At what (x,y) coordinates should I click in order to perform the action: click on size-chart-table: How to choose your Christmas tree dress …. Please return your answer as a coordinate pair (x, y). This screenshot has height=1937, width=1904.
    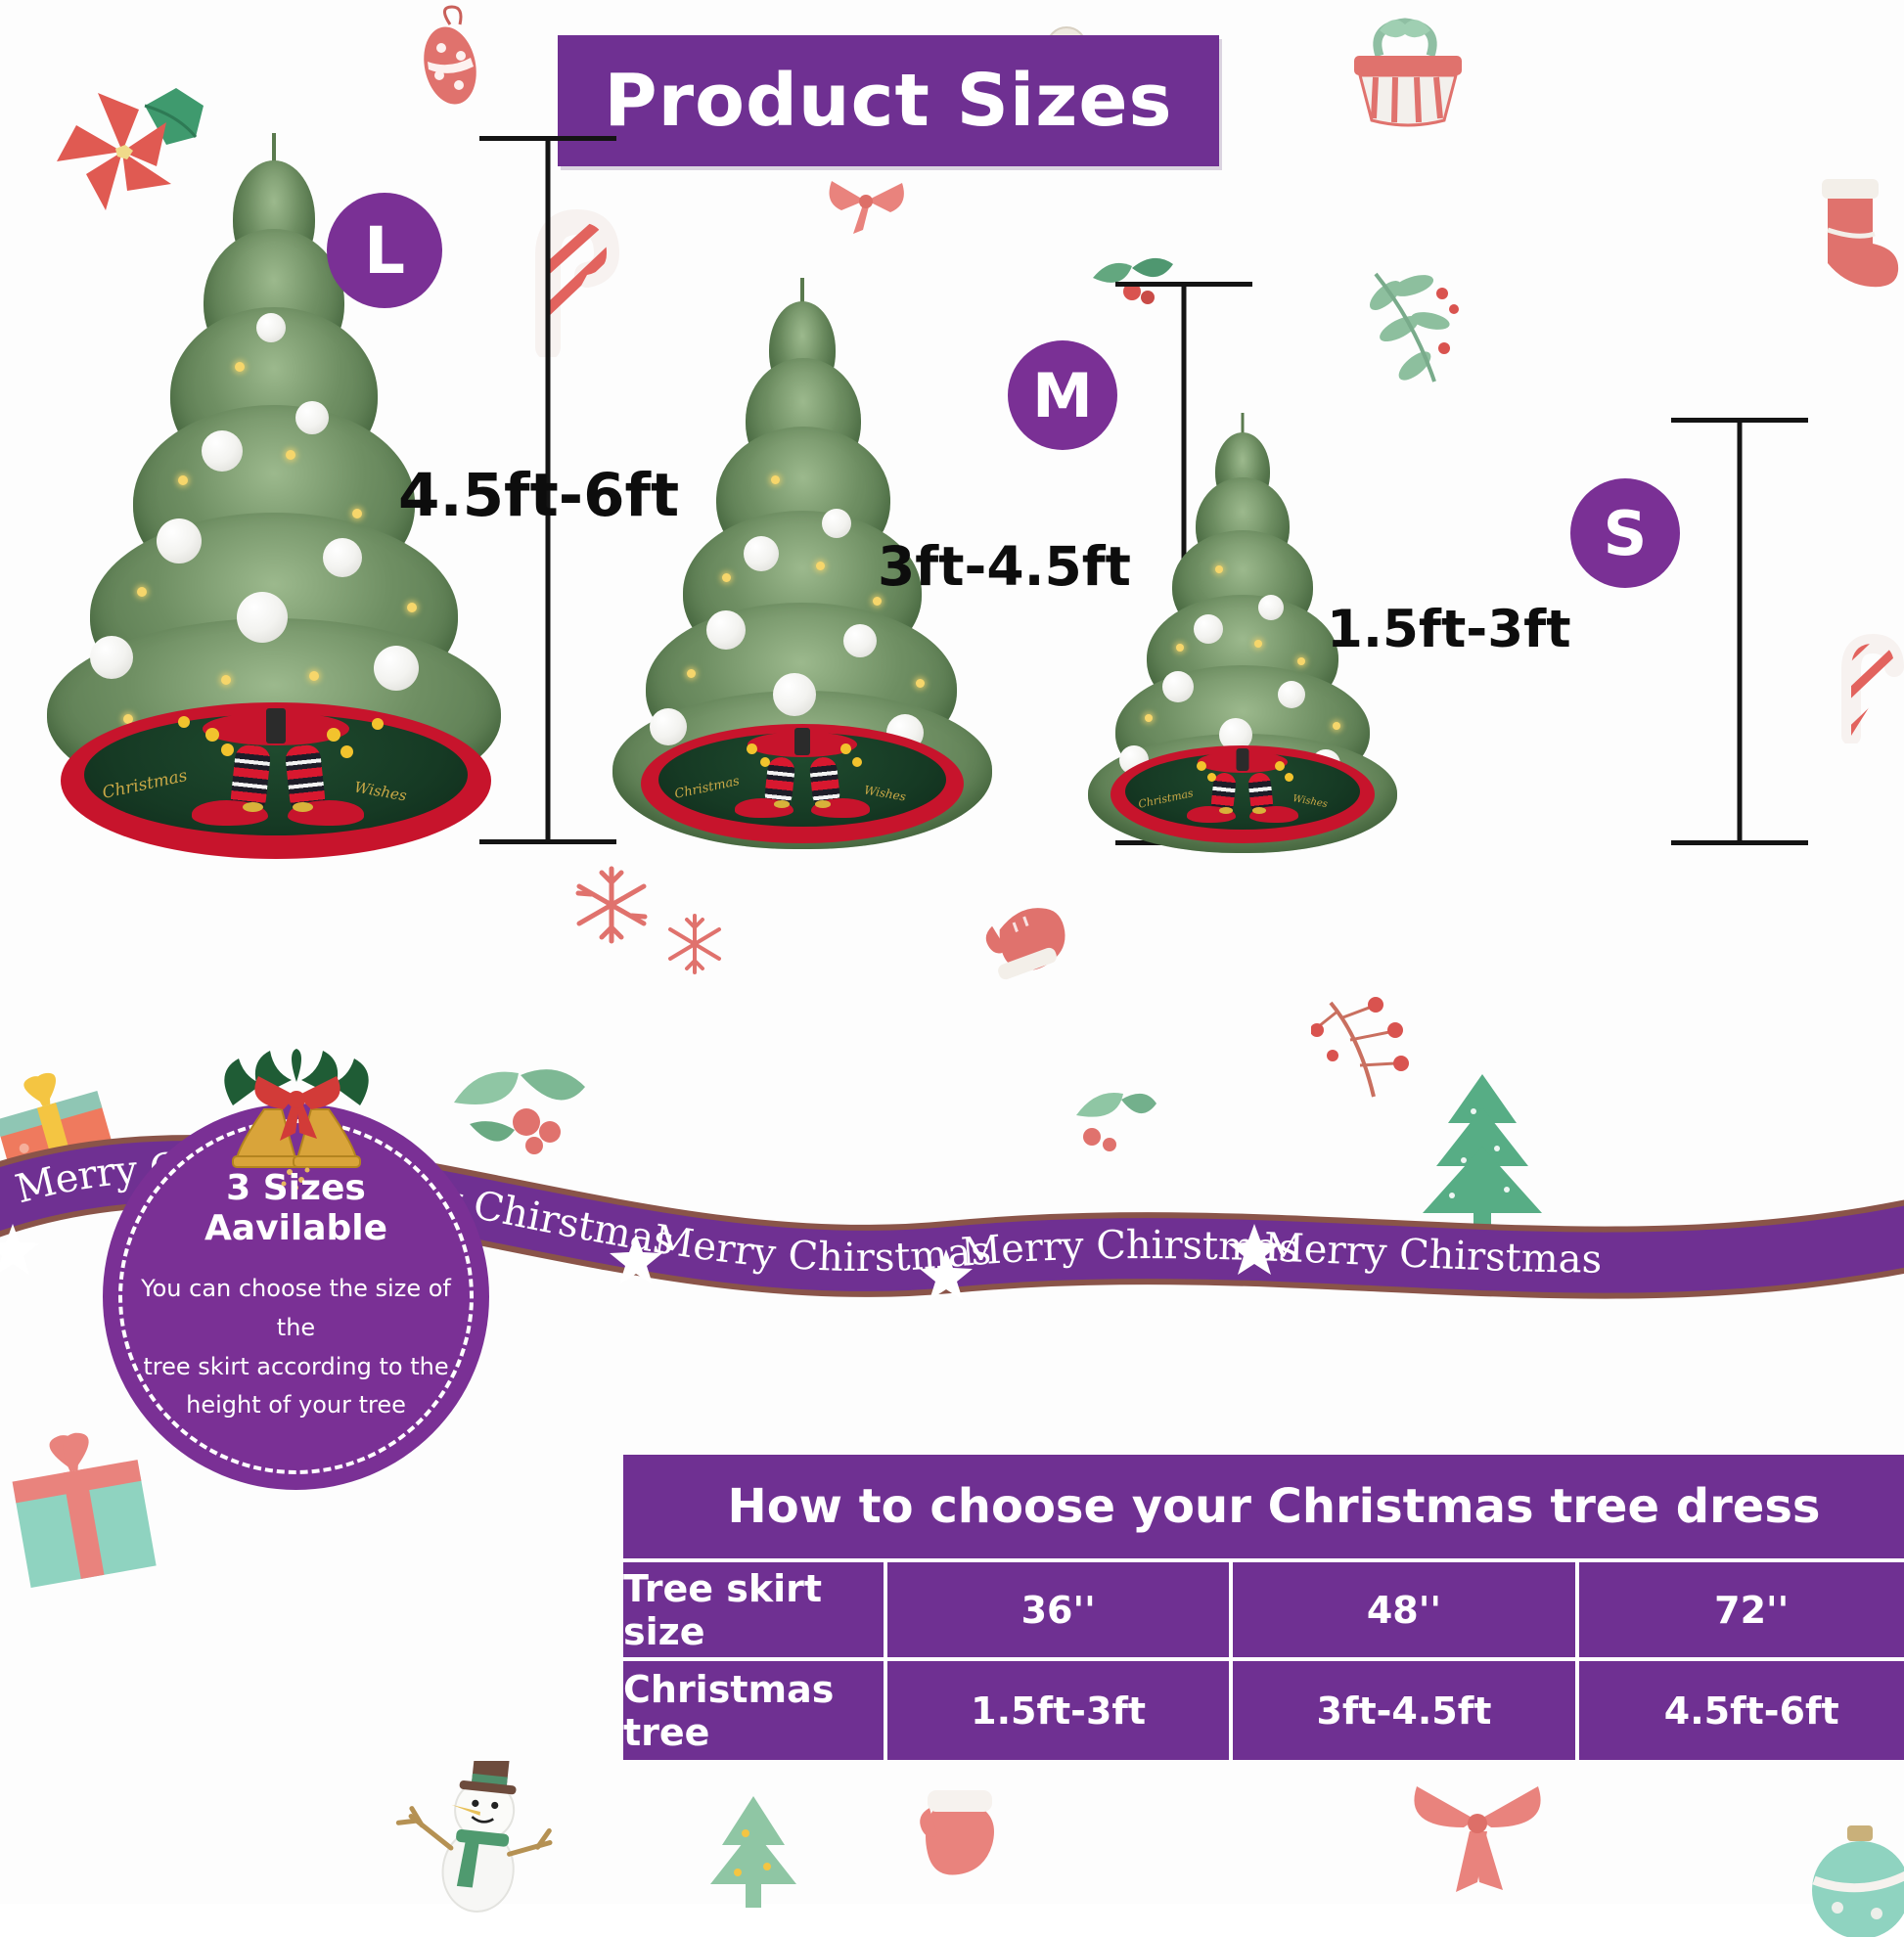
    Looking at the image, I should click on (1263, 1608).